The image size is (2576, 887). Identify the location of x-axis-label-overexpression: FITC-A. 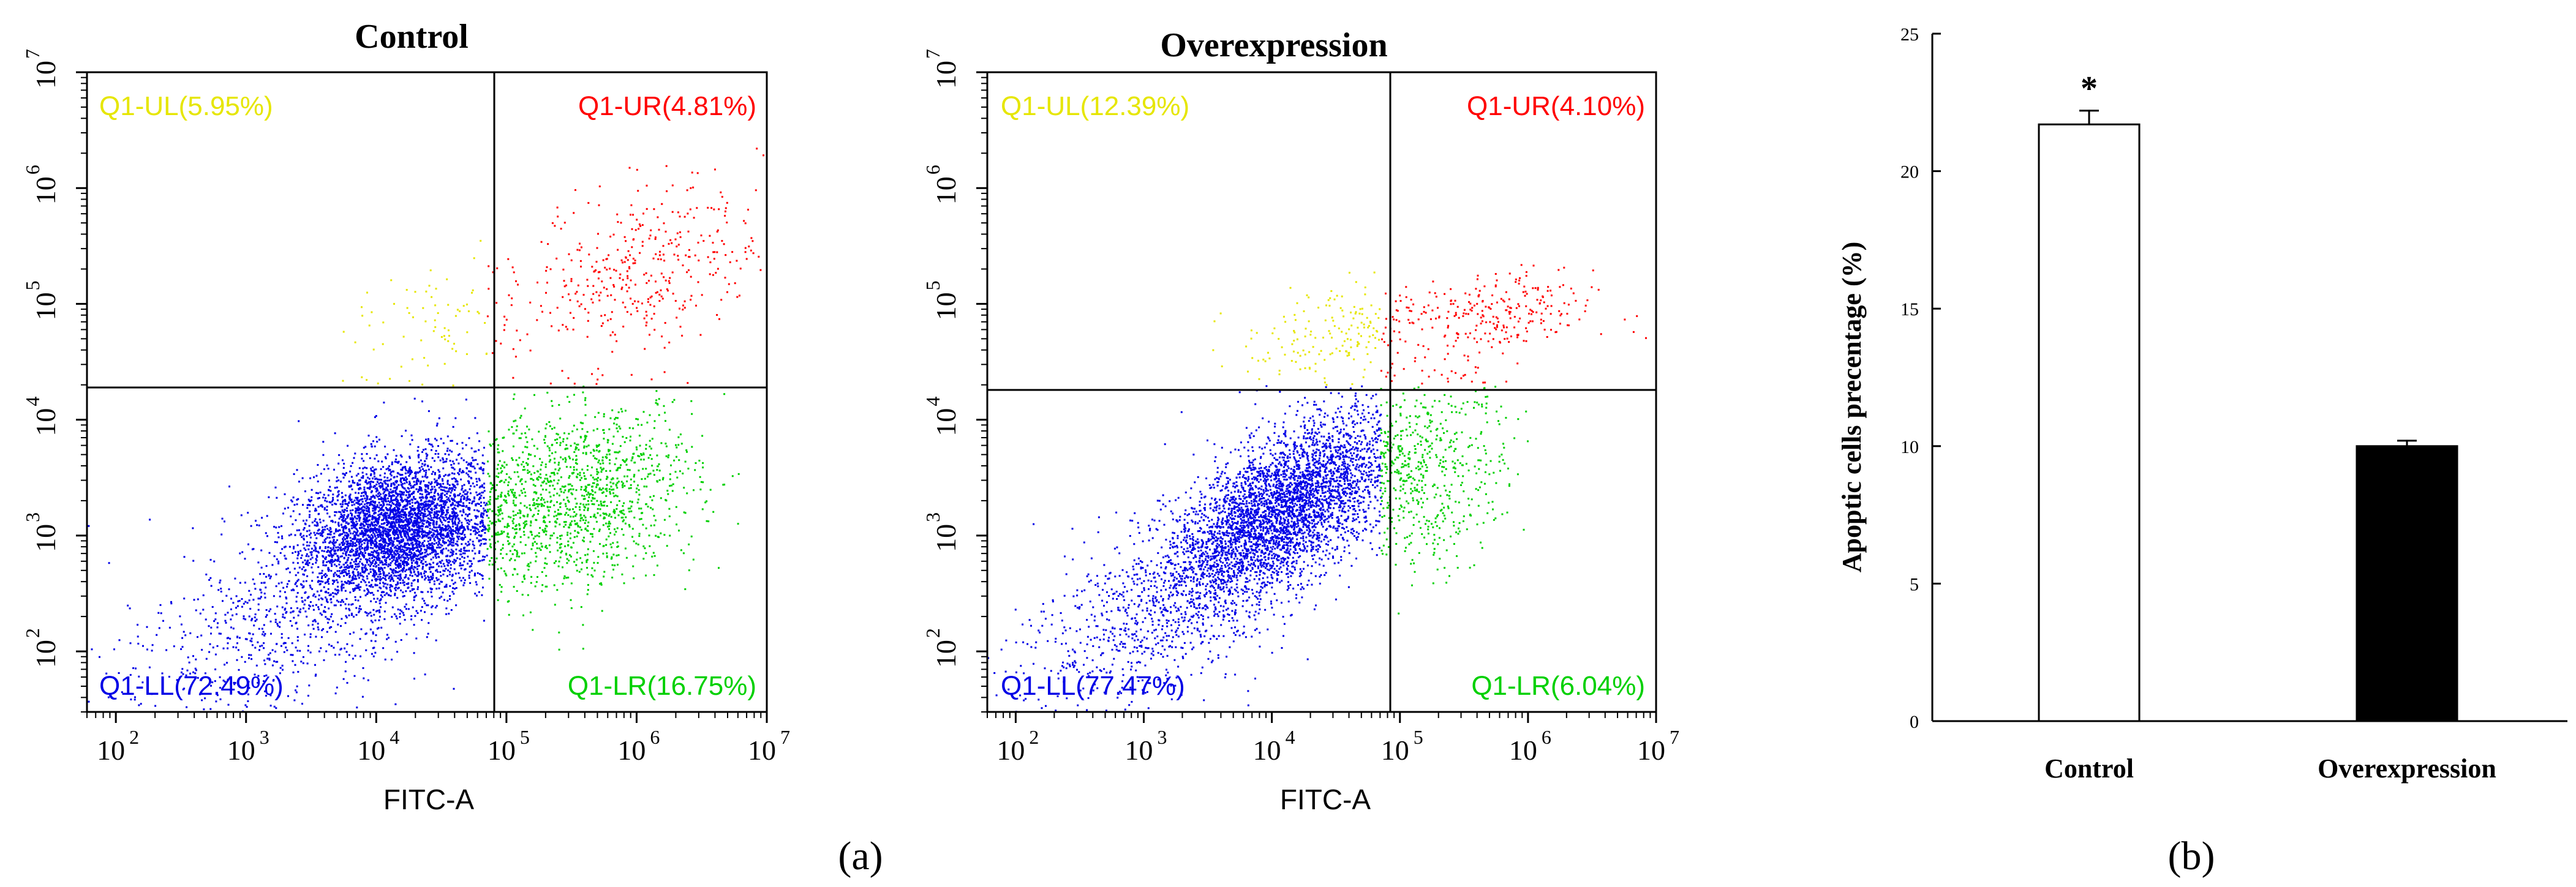
(1325, 799).